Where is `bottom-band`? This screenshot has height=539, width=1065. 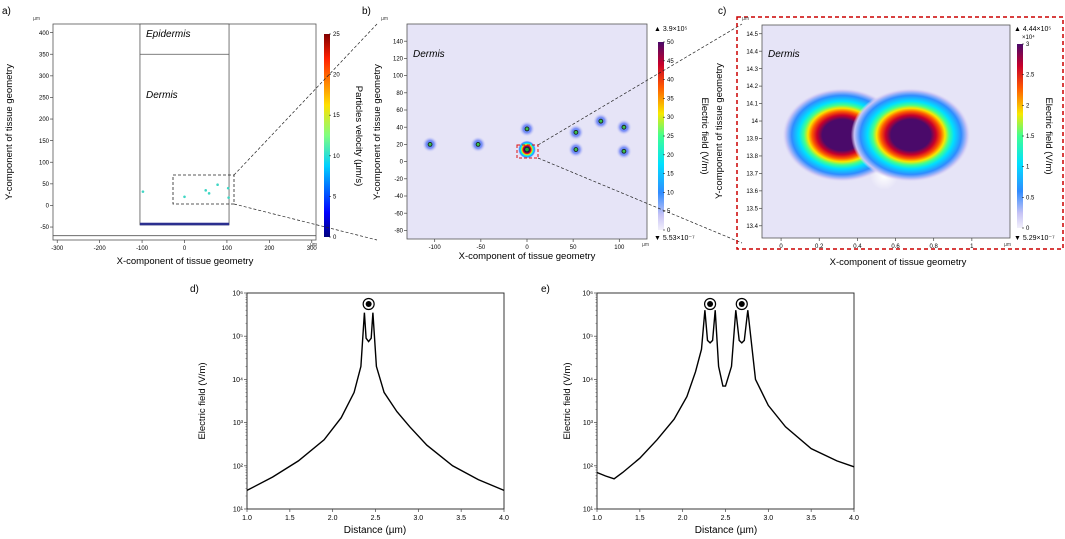
bottom-band is located at coordinates (184, 224).